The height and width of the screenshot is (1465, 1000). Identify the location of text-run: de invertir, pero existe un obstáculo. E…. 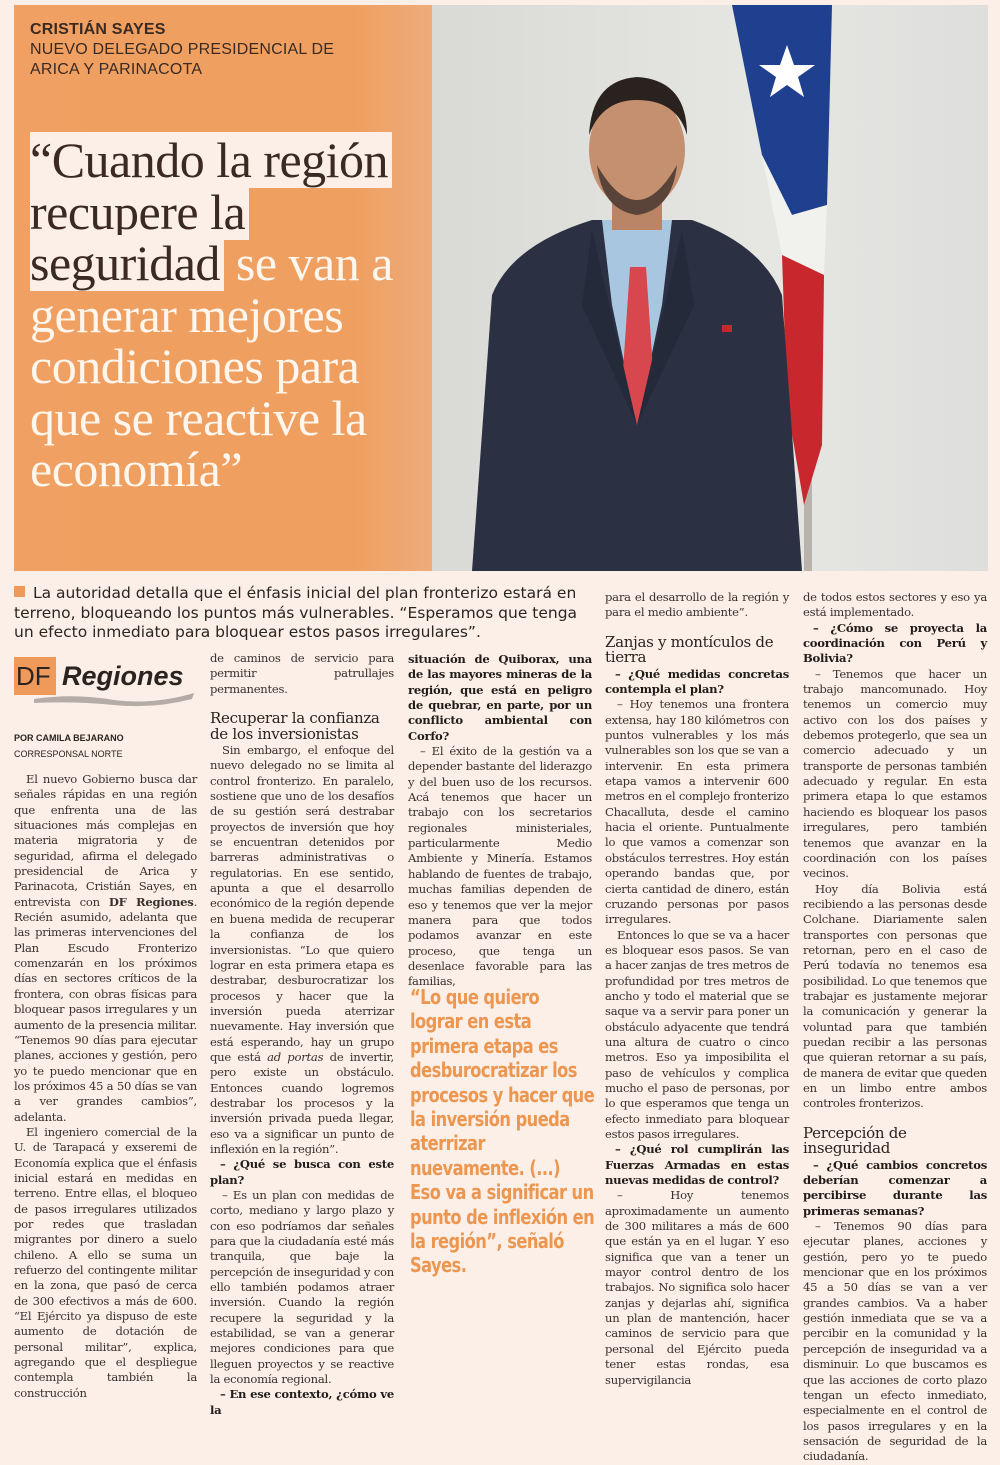
(302, 1102).